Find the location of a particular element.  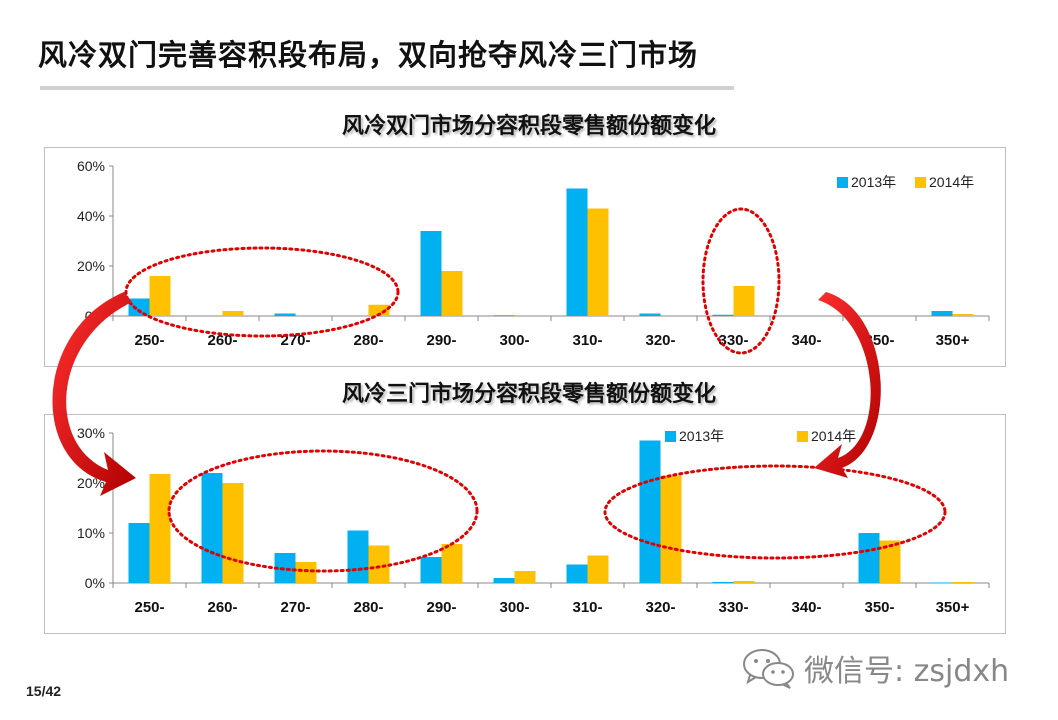

chart2-category-label: 270- is located at coordinates (295, 607).